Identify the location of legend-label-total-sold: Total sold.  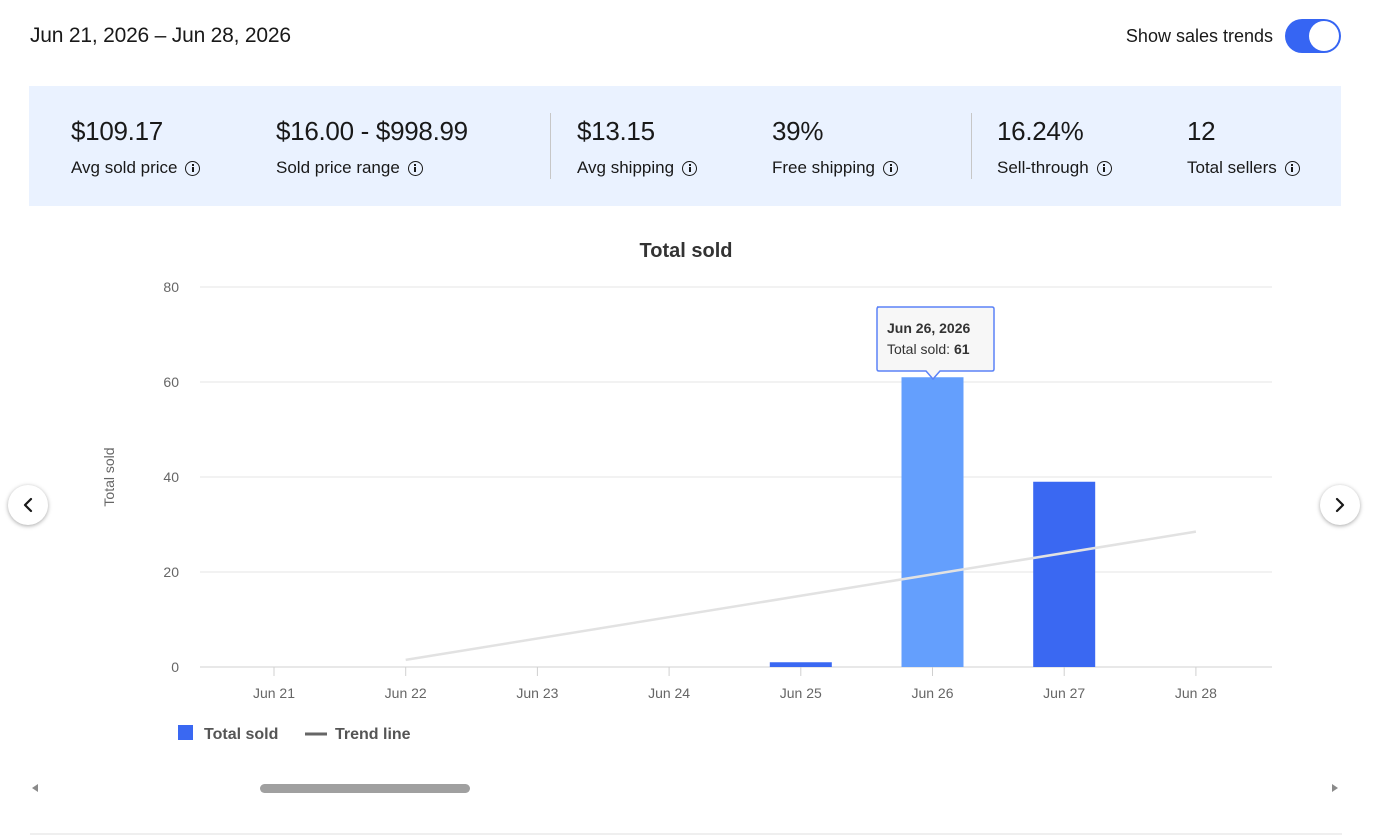
(241, 734).